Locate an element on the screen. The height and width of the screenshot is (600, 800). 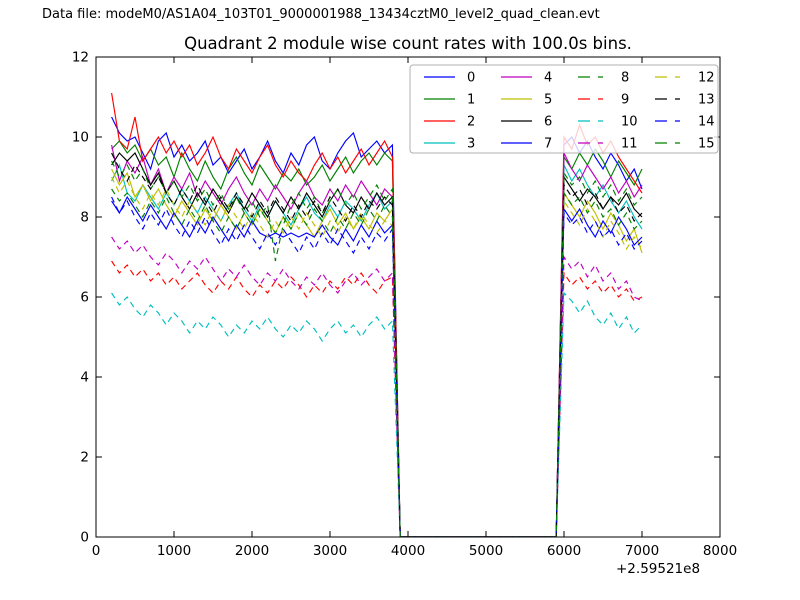
y-tick-label: 2 is located at coordinates (84, 458).